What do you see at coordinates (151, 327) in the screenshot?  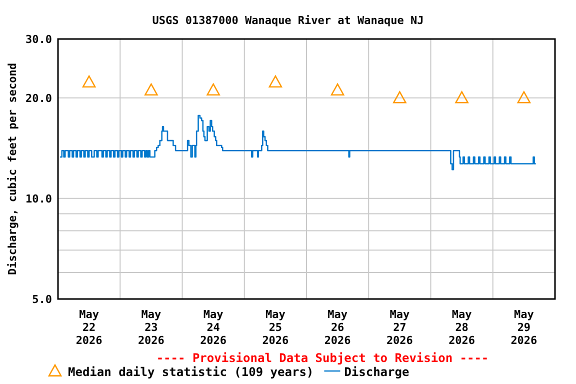 I see `x-tick-label: May 23 2026` at bounding box center [151, 327].